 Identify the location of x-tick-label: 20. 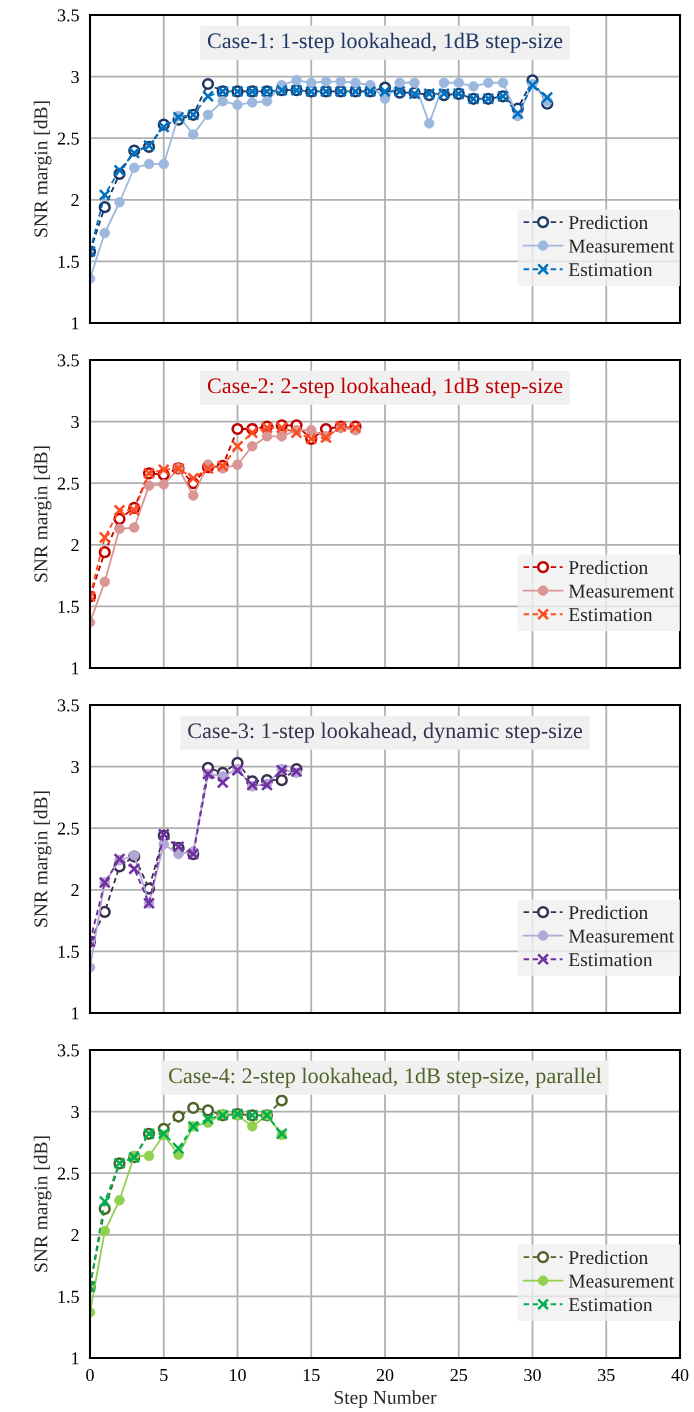
(385, 1375).